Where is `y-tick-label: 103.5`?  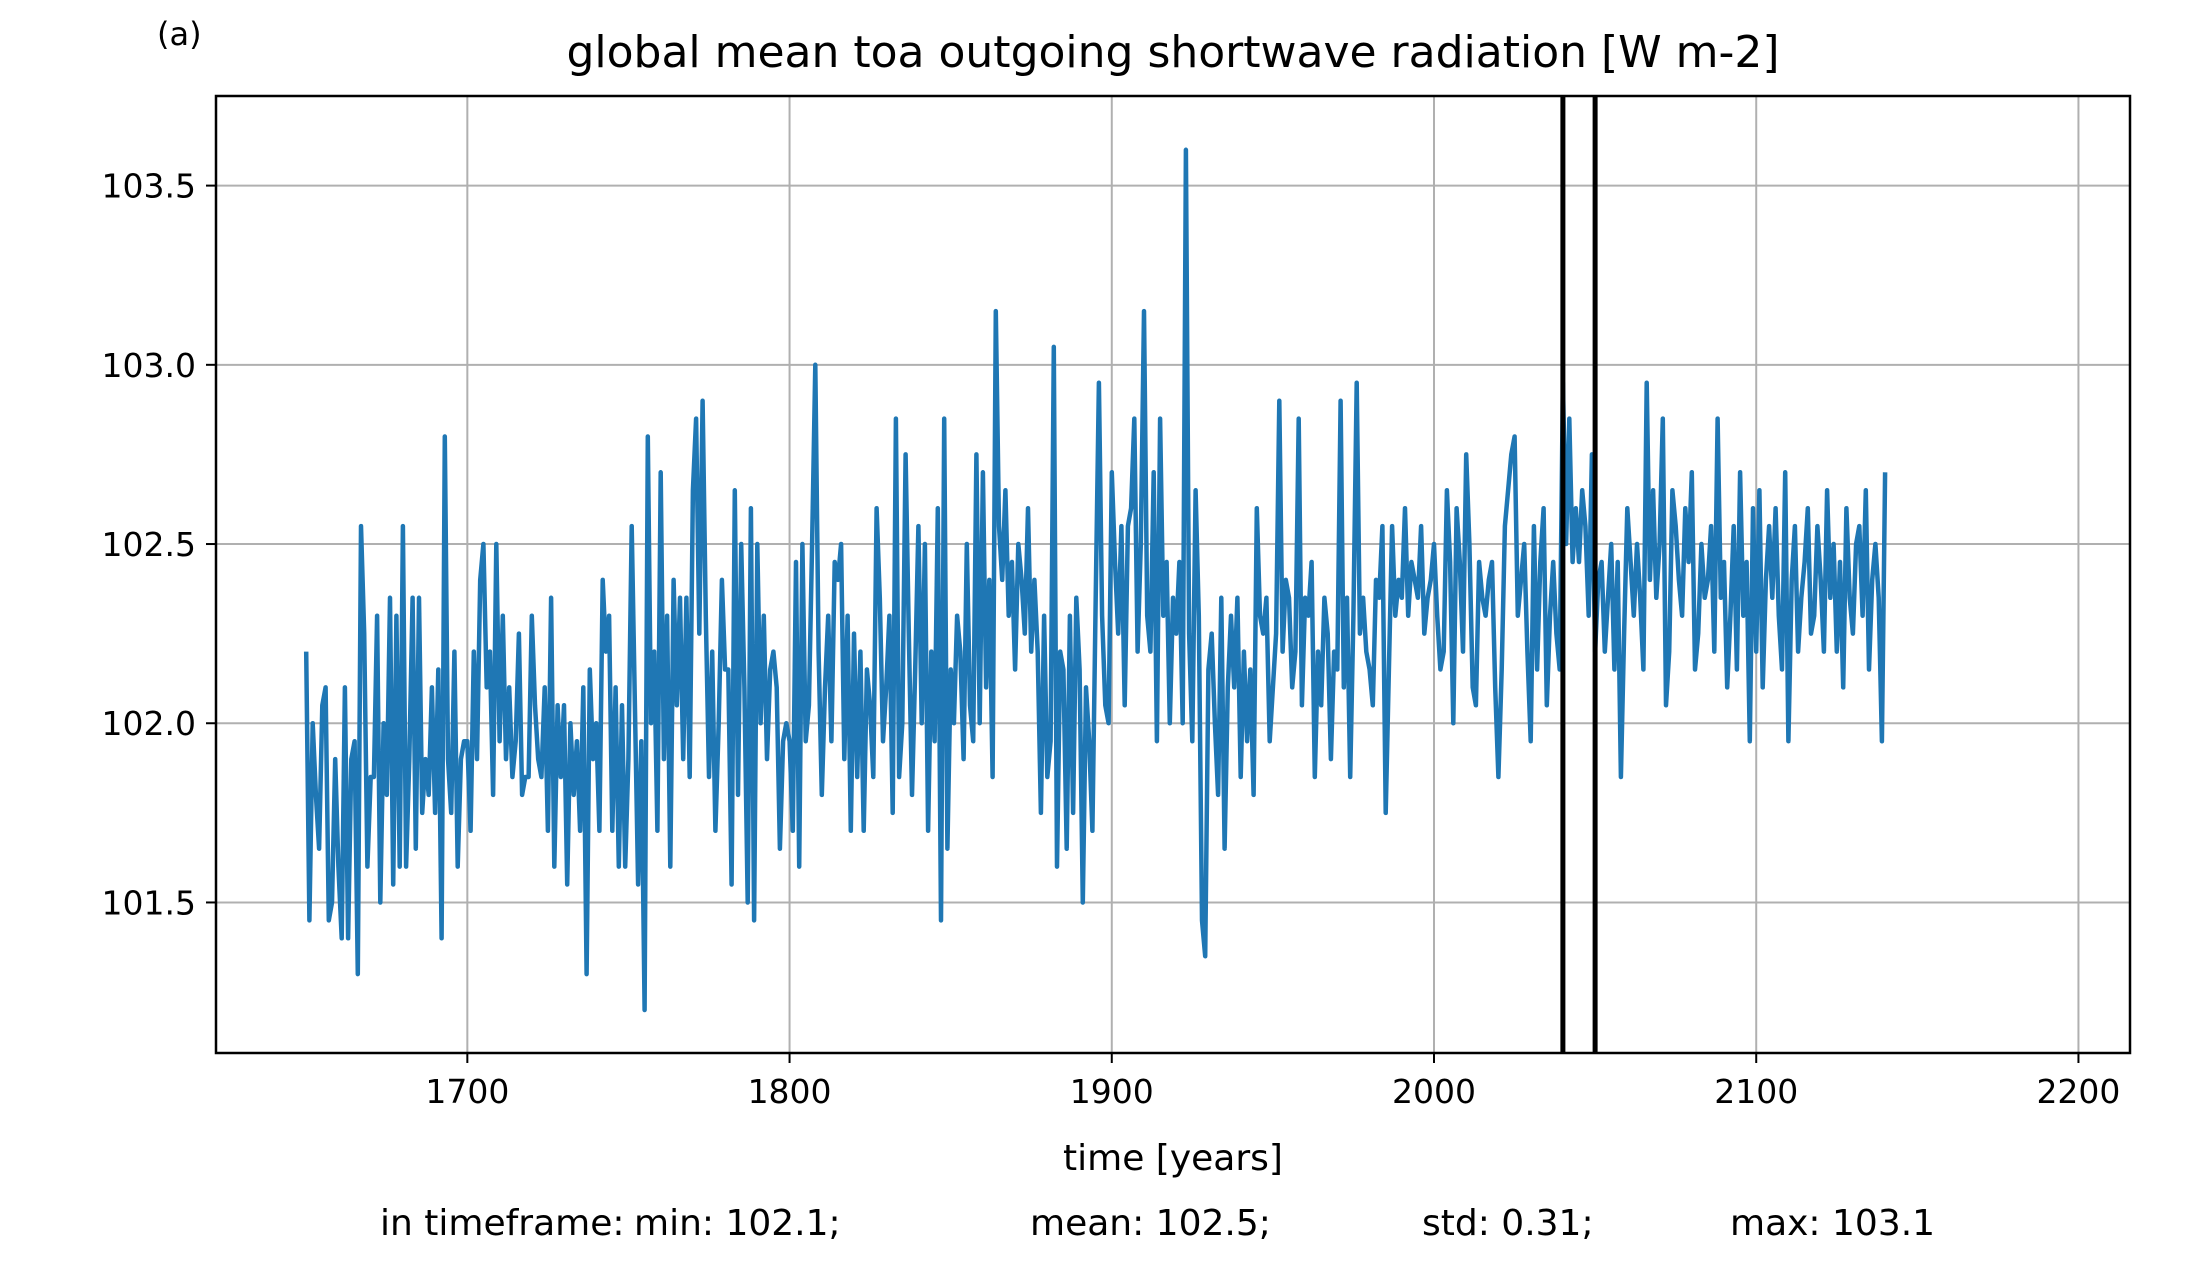 y-tick-label: 103.5 is located at coordinates (149, 186).